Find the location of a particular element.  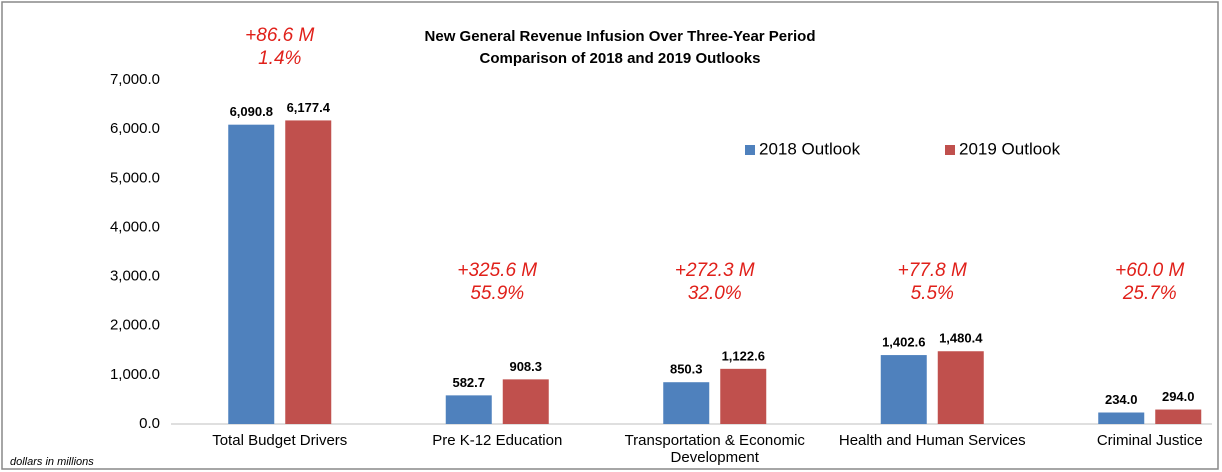

y-tick-label: 0.0 is located at coordinates (149, 423).